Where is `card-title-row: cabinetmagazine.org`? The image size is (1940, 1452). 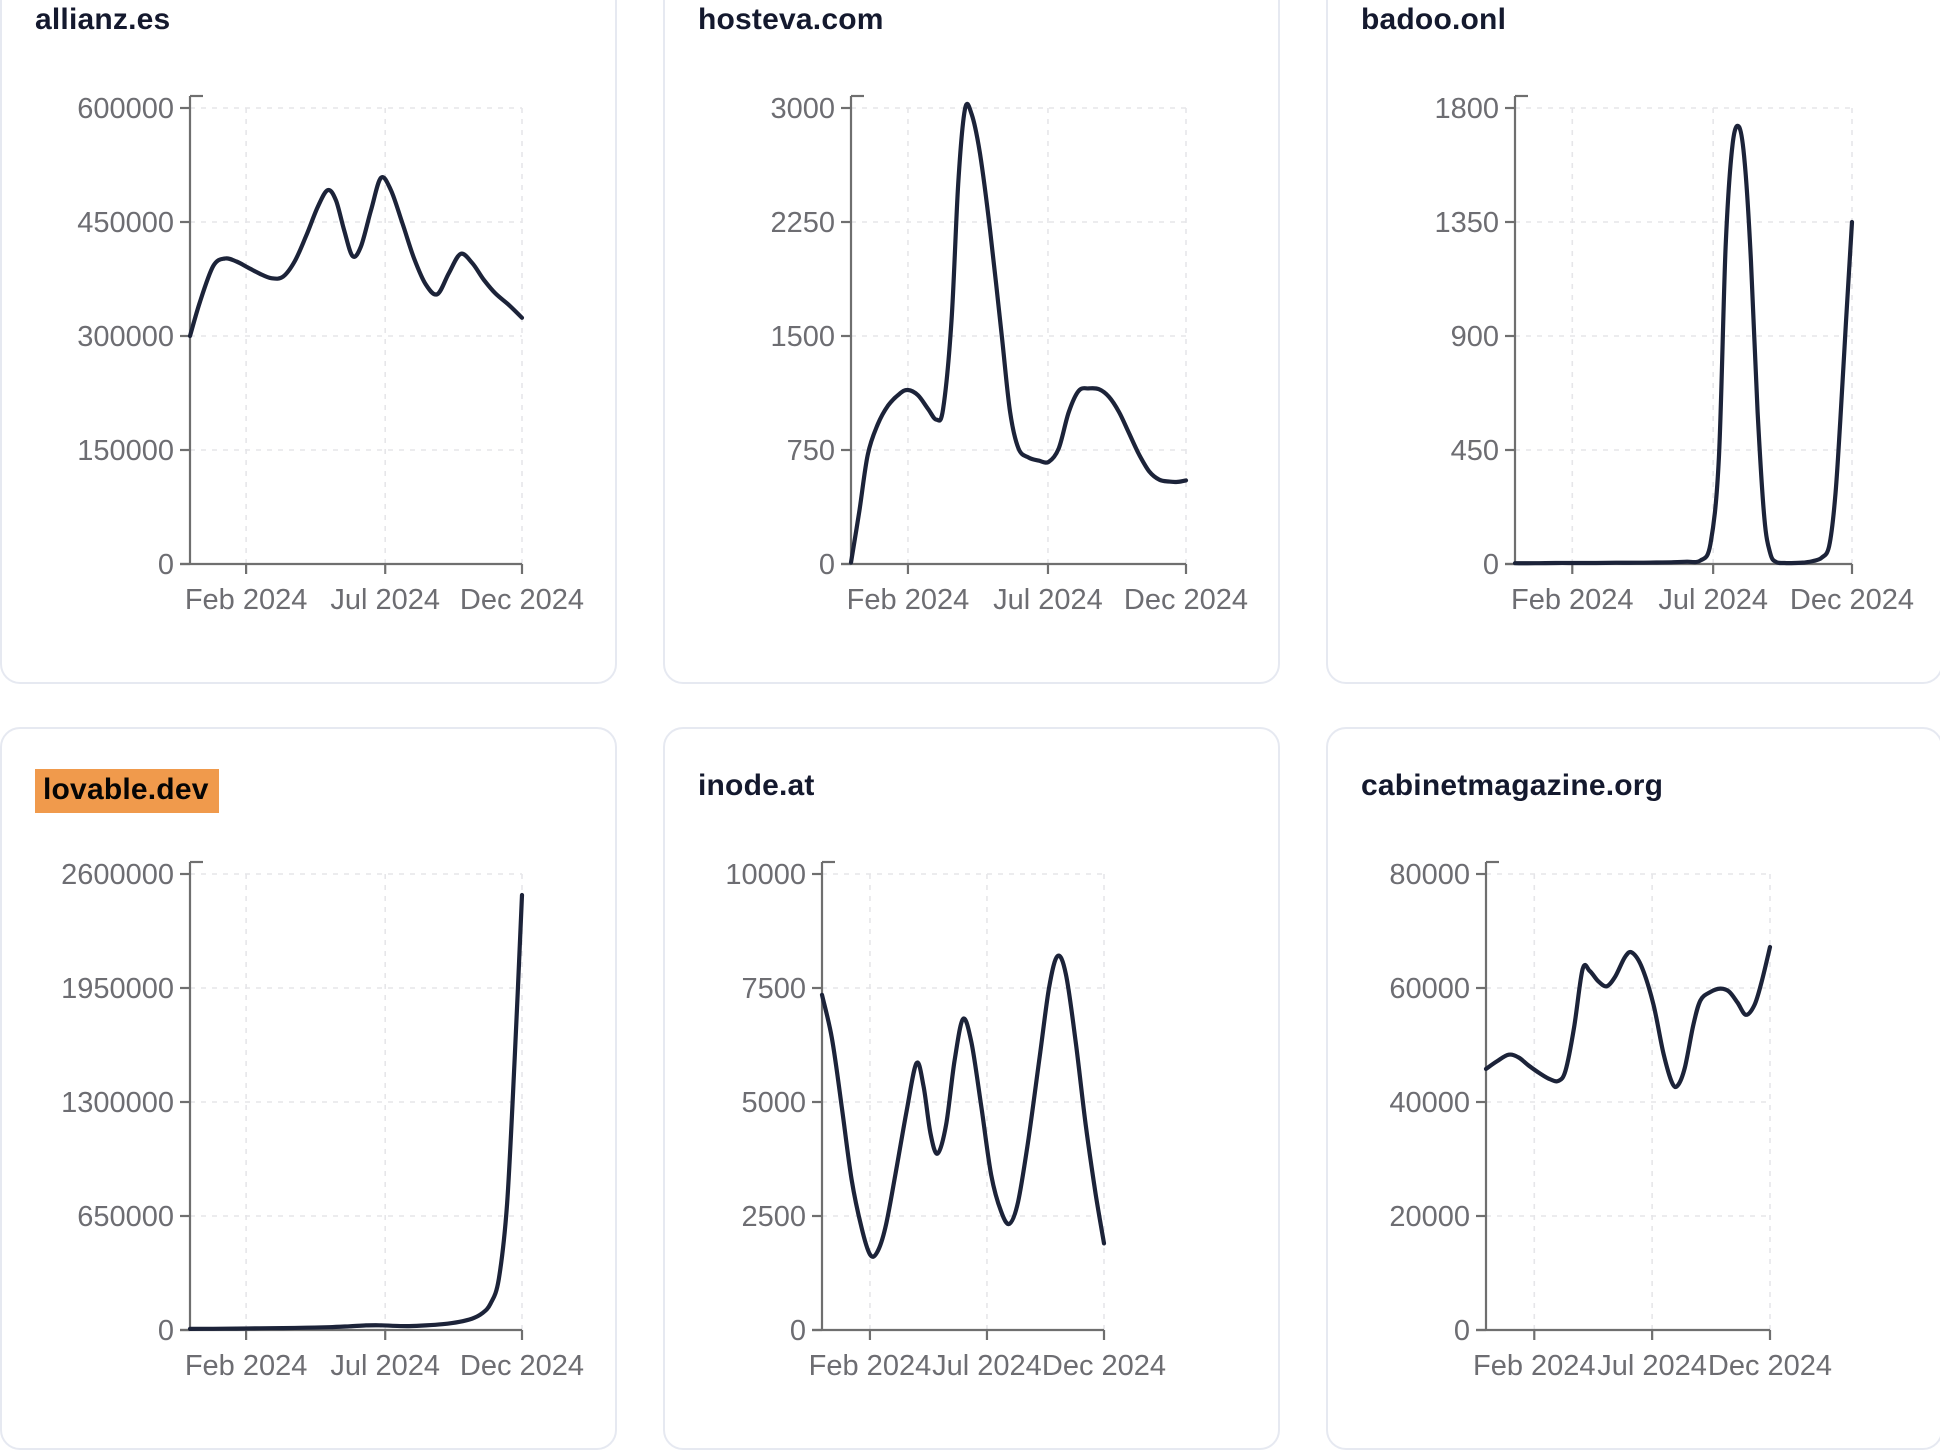 card-title-row: cabinetmagazine.org is located at coordinates (1512, 786).